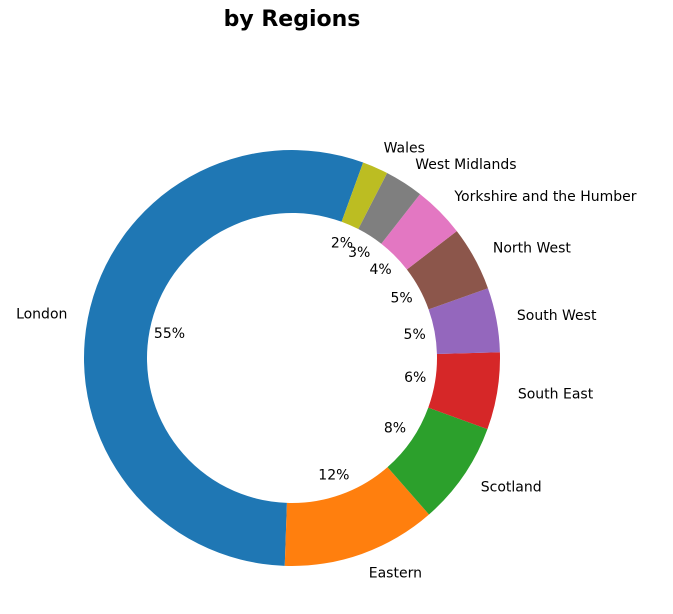 This screenshot has width=673, height=614. What do you see at coordinates (511, 487) in the screenshot?
I see `slice-label: Scotland` at bounding box center [511, 487].